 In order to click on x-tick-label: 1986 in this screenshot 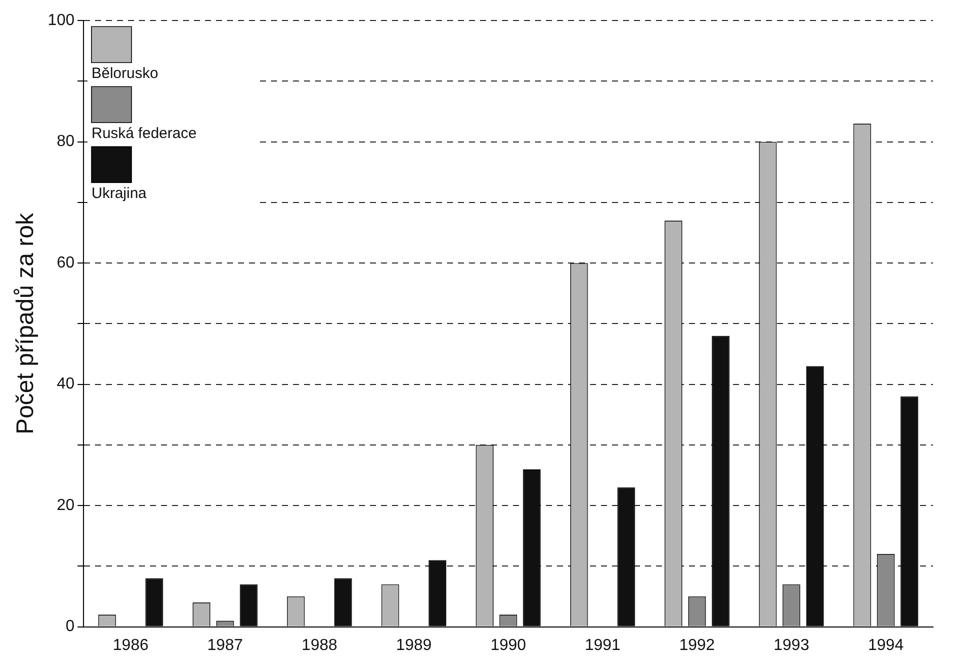, I will do `click(130, 645)`.